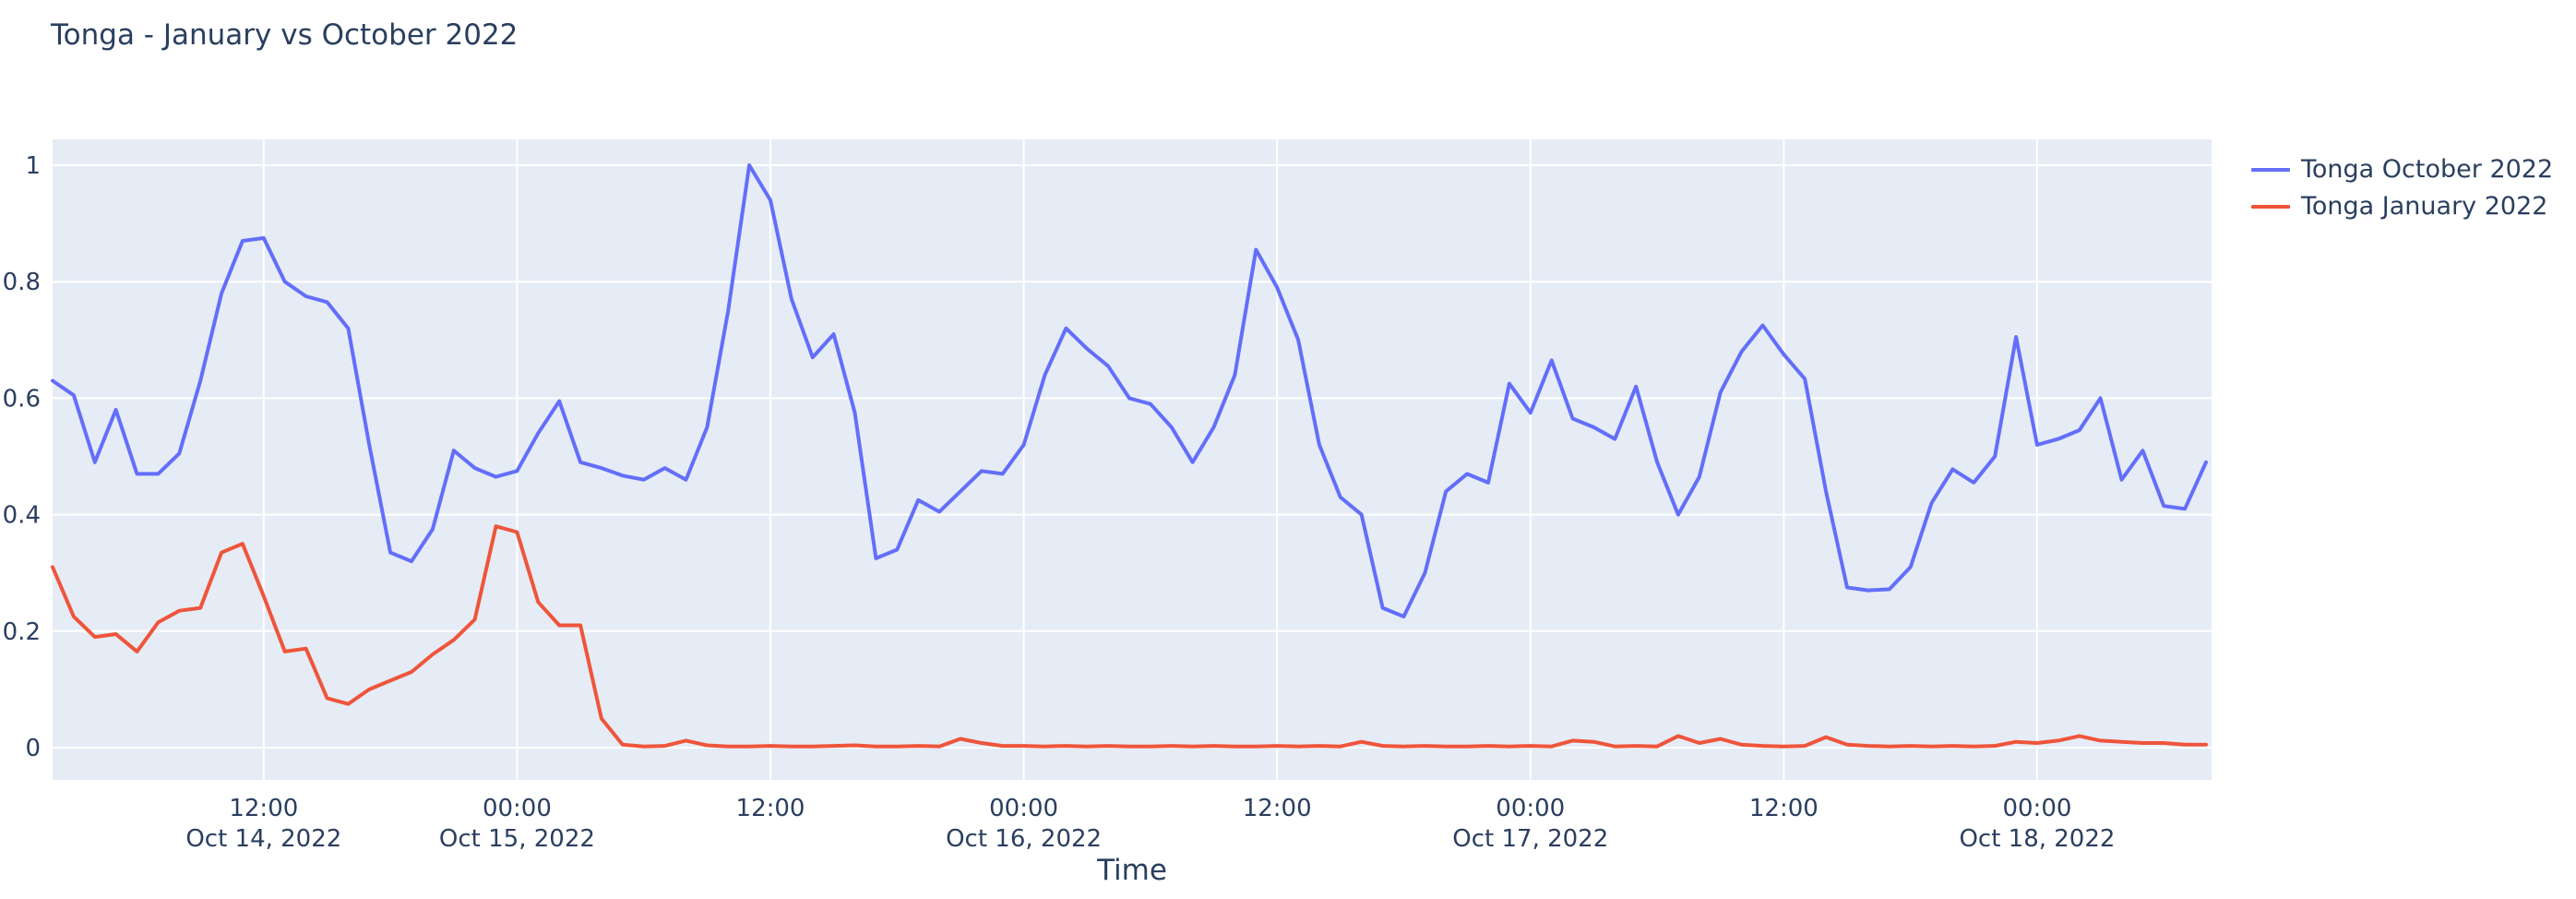 The image size is (2576, 899). Describe the element at coordinates (22, 399) in the screenshot. I see `y-tick-label: 0.6` at that location.